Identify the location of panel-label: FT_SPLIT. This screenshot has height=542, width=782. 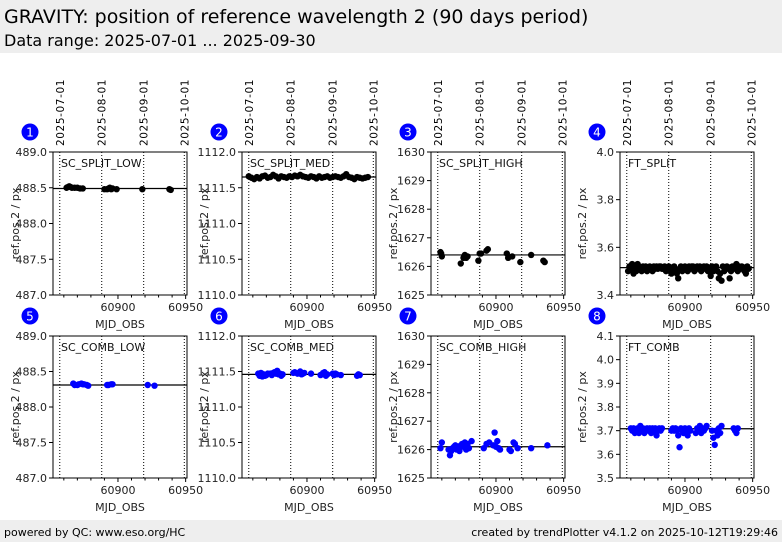
(652, 163).